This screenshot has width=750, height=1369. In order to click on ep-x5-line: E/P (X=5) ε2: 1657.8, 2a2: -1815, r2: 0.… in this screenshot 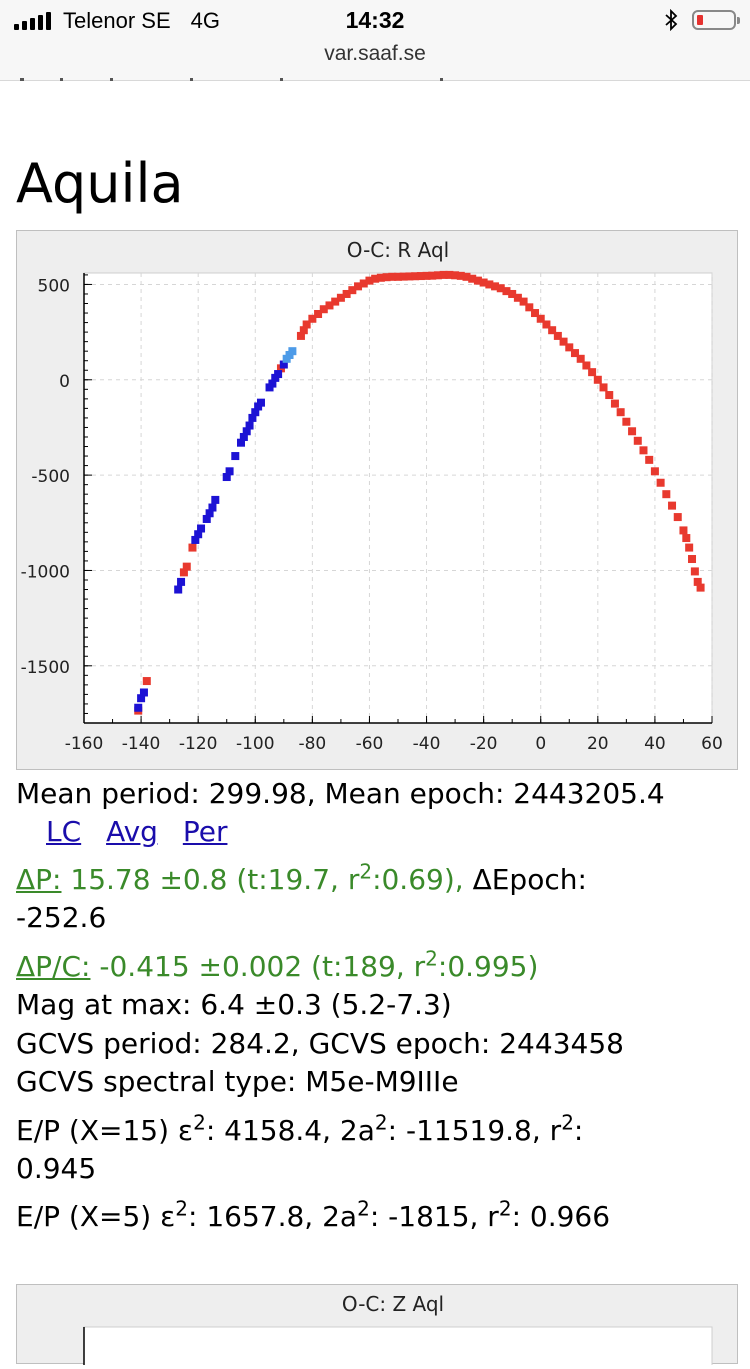, I will do `click(313, 1215)`.